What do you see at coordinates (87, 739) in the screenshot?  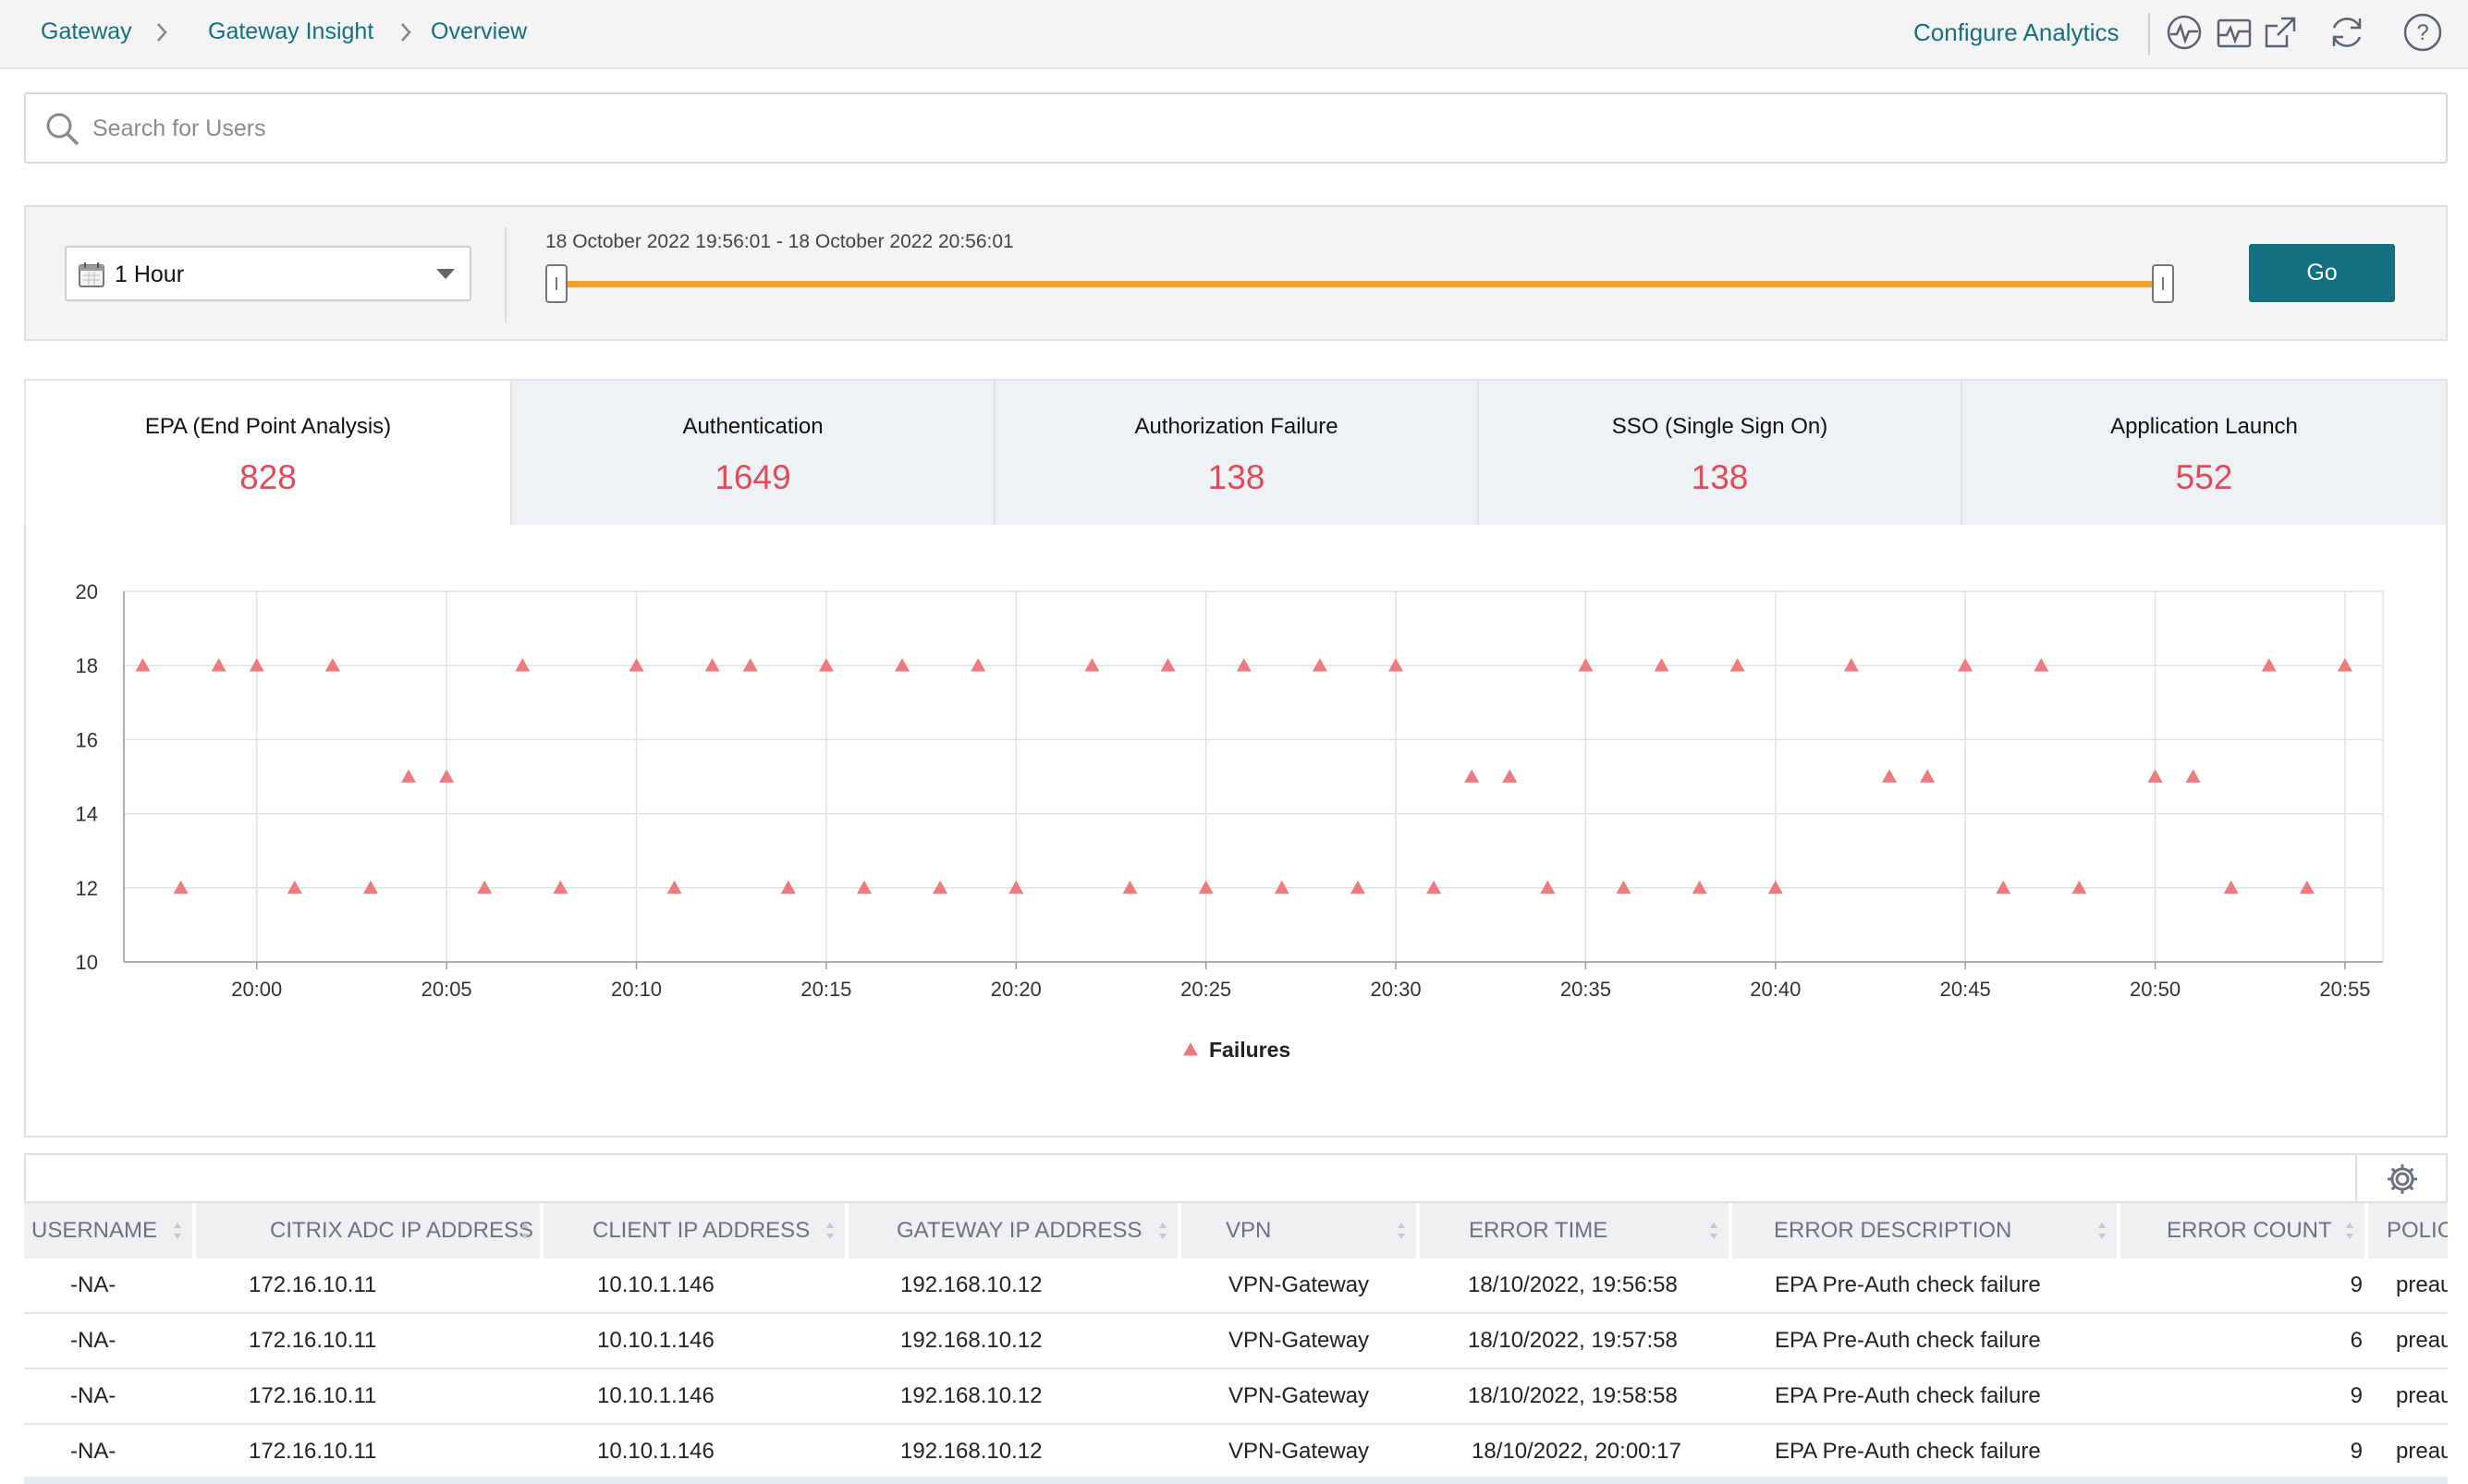 I see `y-tick-label: 16` at bounding box center [87, 739].